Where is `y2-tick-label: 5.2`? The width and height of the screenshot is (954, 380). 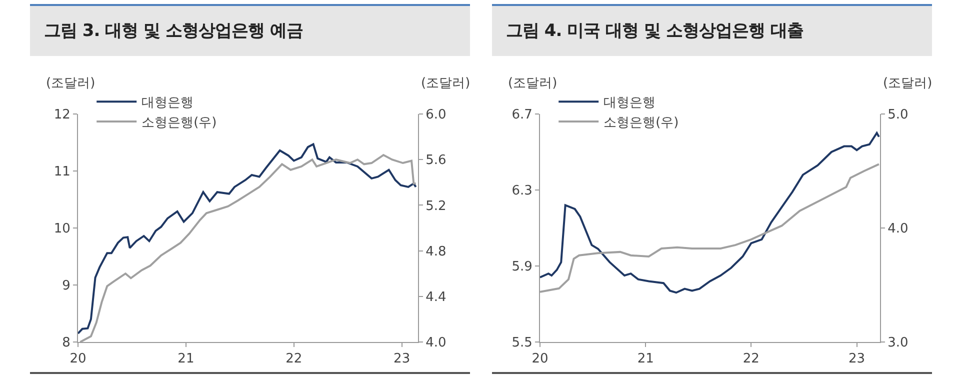 y2-tick-label: 5.2 is located at coordinates (436, 206).